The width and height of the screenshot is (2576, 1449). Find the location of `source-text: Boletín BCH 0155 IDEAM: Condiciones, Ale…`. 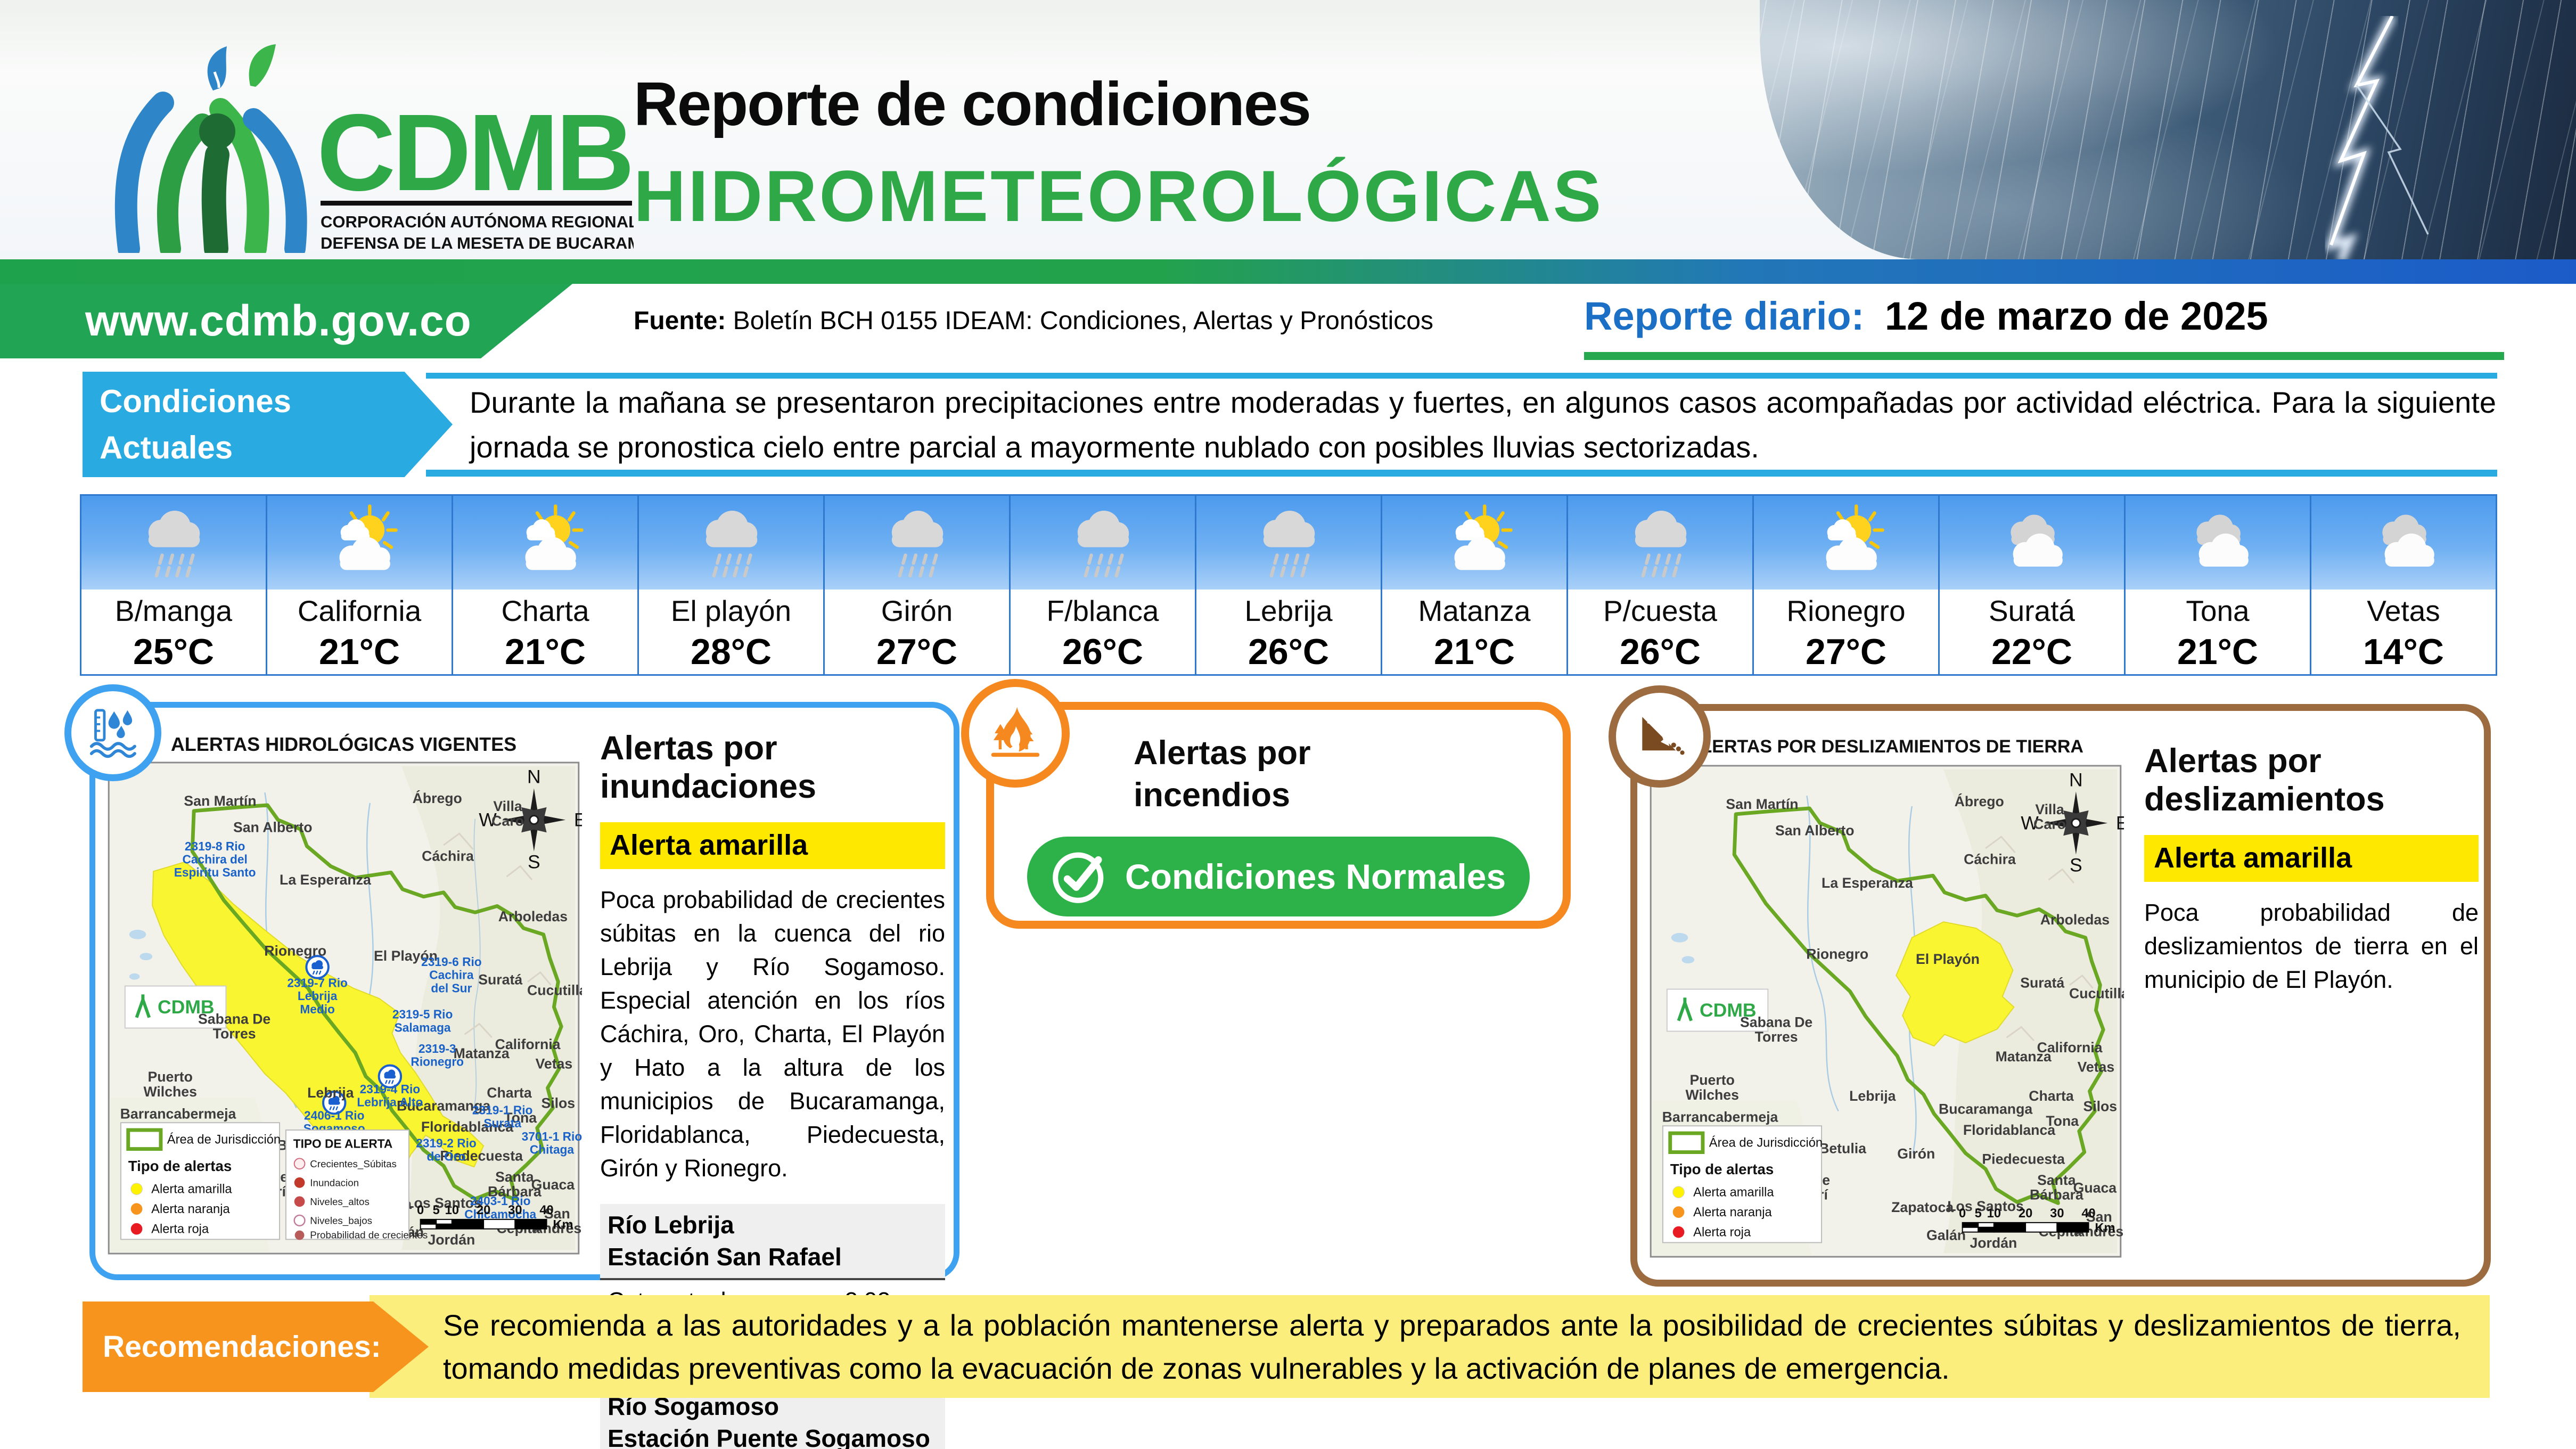

source-text: Boletín BCH 0155 IDEAM: Condiciones, Ale… is located at coordinates (1083, 321).